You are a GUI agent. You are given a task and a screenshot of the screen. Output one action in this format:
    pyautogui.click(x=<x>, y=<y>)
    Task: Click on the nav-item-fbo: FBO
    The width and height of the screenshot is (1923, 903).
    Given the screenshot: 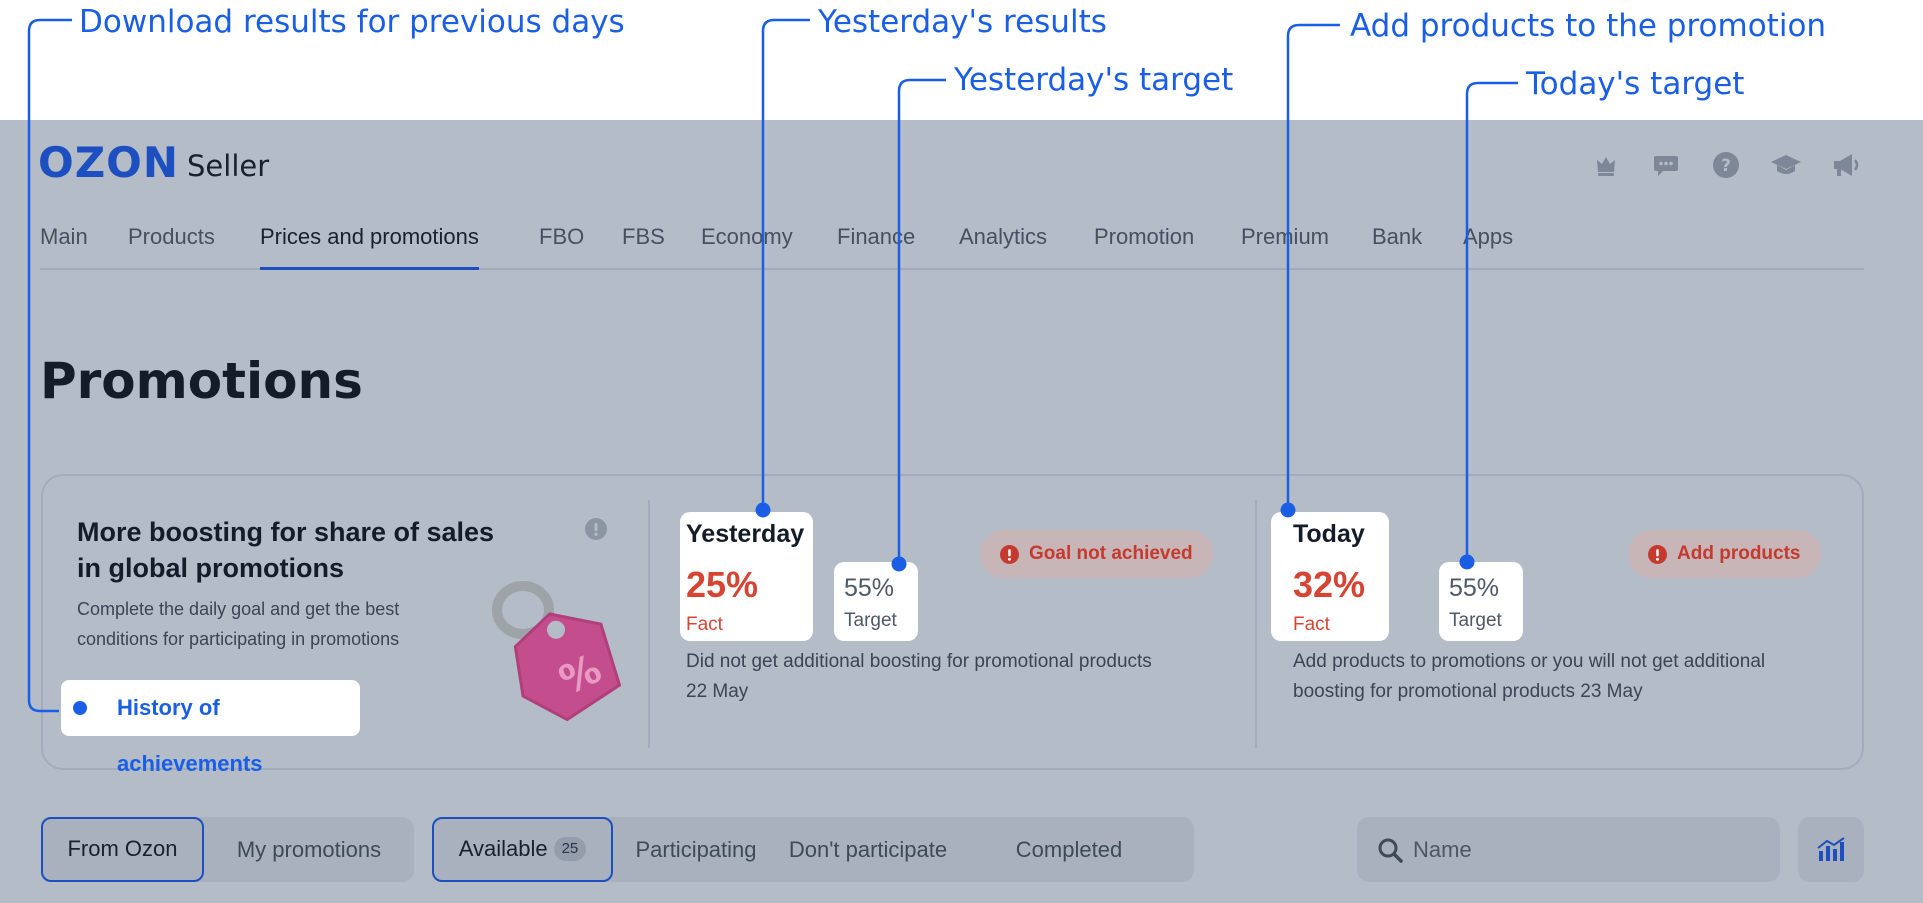 What is the action you would take?
    pyautogui.click(x=562, y=236)
    